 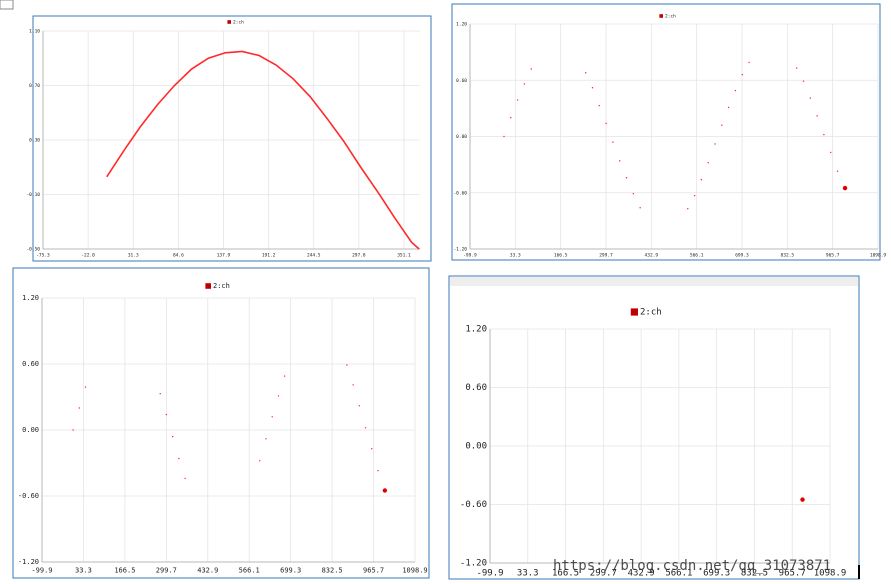 What do you see at coordinates (654, 281) in the screenshot?
I see `panel-header` at bounding box center [654, 281].